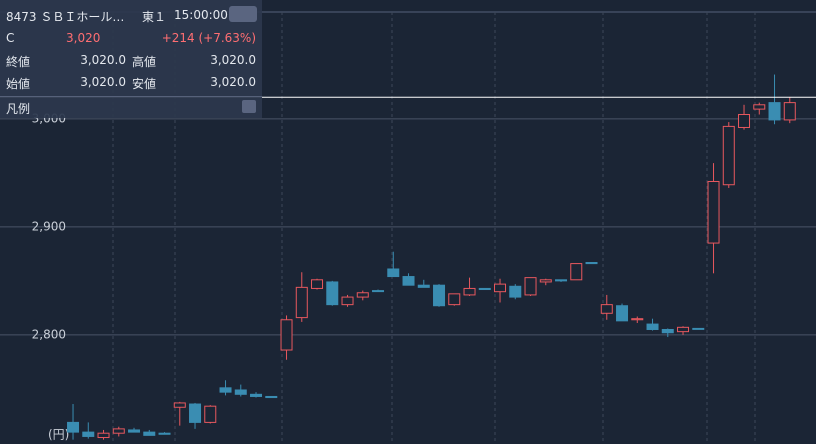 The image size is (816, 444). Describe the element at coordinates (18, 84) in the screenshot. I see `label: 始値` at that location.